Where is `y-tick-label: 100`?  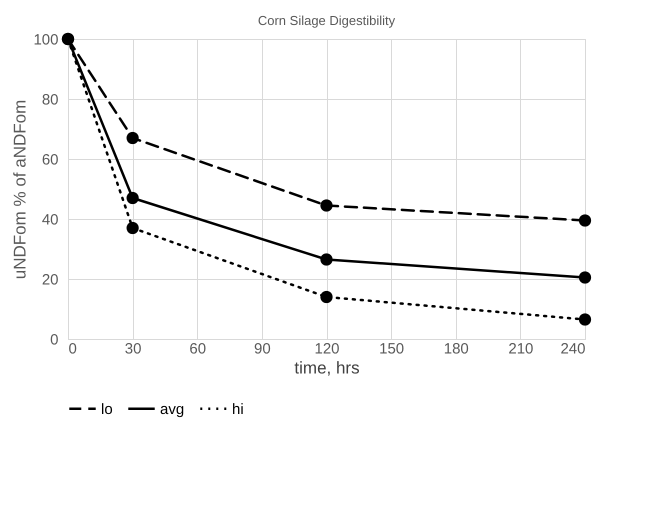
y-tick-label: 100 is located at coordinates (45, 40).